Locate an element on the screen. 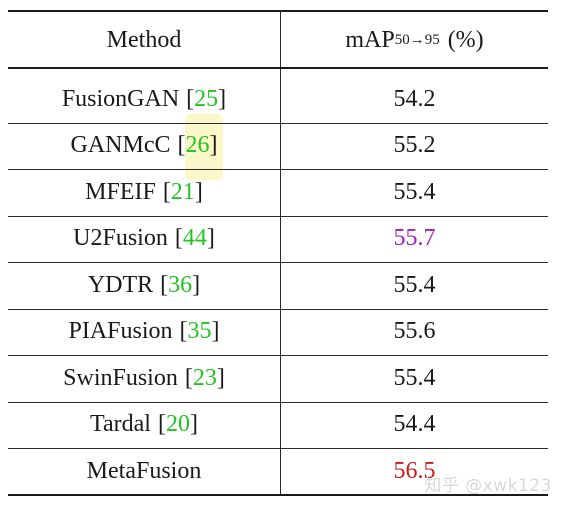  method-name: YDTR is located at coordinates (120, 284).